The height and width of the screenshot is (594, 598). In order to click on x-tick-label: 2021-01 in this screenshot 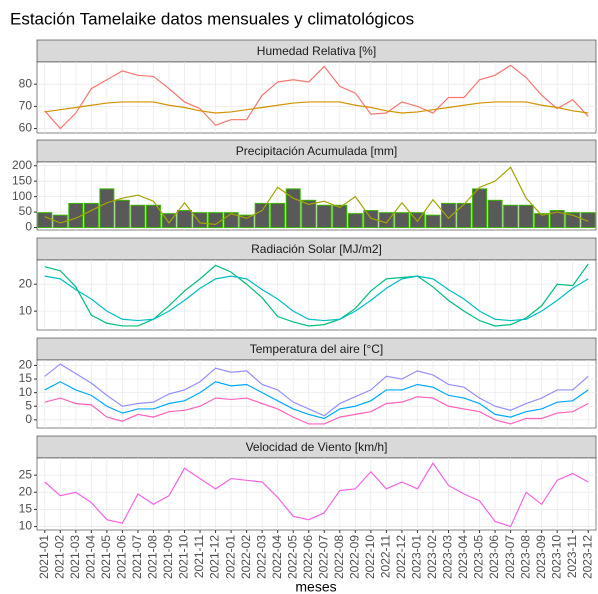, I will do `click(44, 557)`.